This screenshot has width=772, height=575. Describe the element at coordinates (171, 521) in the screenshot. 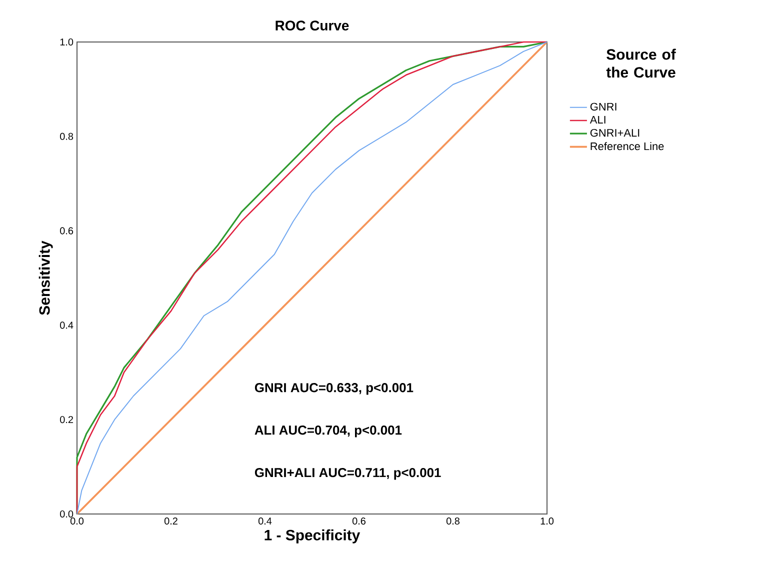

I see `x-tick-label: 0.2` at that location.